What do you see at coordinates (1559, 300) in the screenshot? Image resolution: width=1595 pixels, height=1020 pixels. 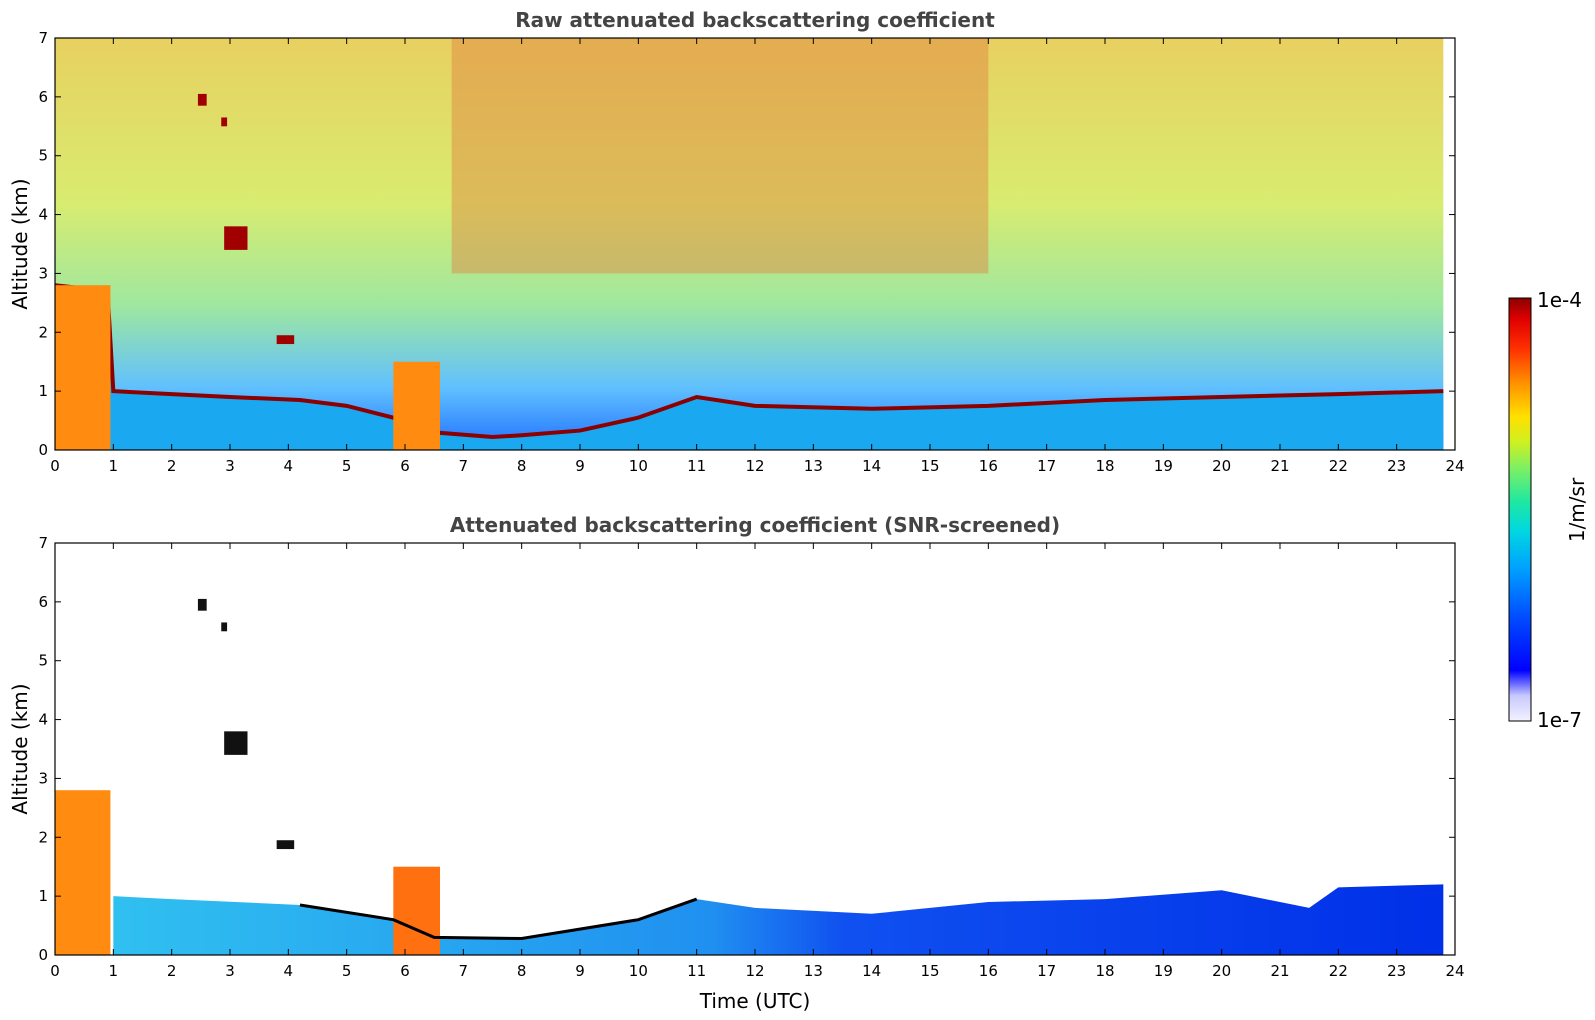 I see `colorbar-max-label: 1e-4` at bounding box center [1559, 300].